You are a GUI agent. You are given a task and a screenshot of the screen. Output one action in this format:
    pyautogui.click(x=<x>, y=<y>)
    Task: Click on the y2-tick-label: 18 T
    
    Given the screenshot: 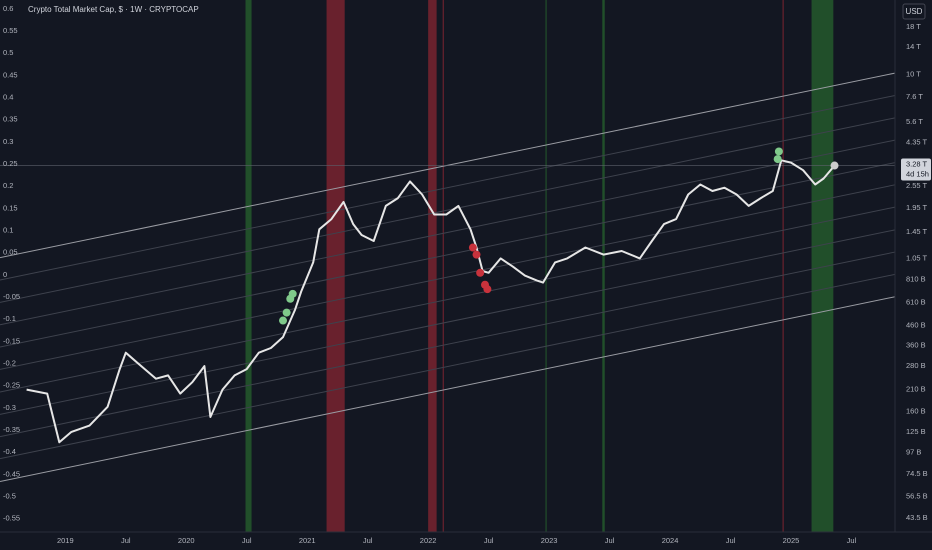 What is the action you would take?
    pyautogui.click(x=913, y=26)
    